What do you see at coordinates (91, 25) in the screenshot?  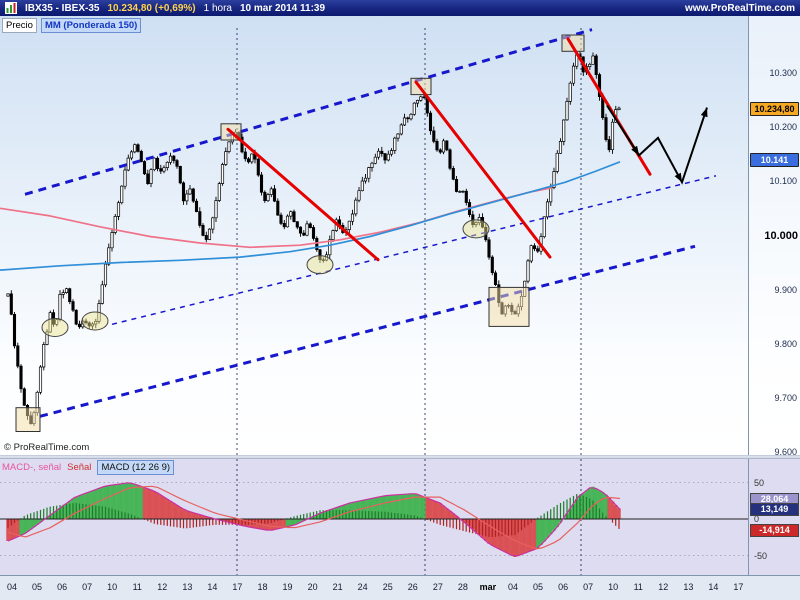 I see `mm-indicator-chip: MM (Ponderada 150)` at bounding box center [91, 25].